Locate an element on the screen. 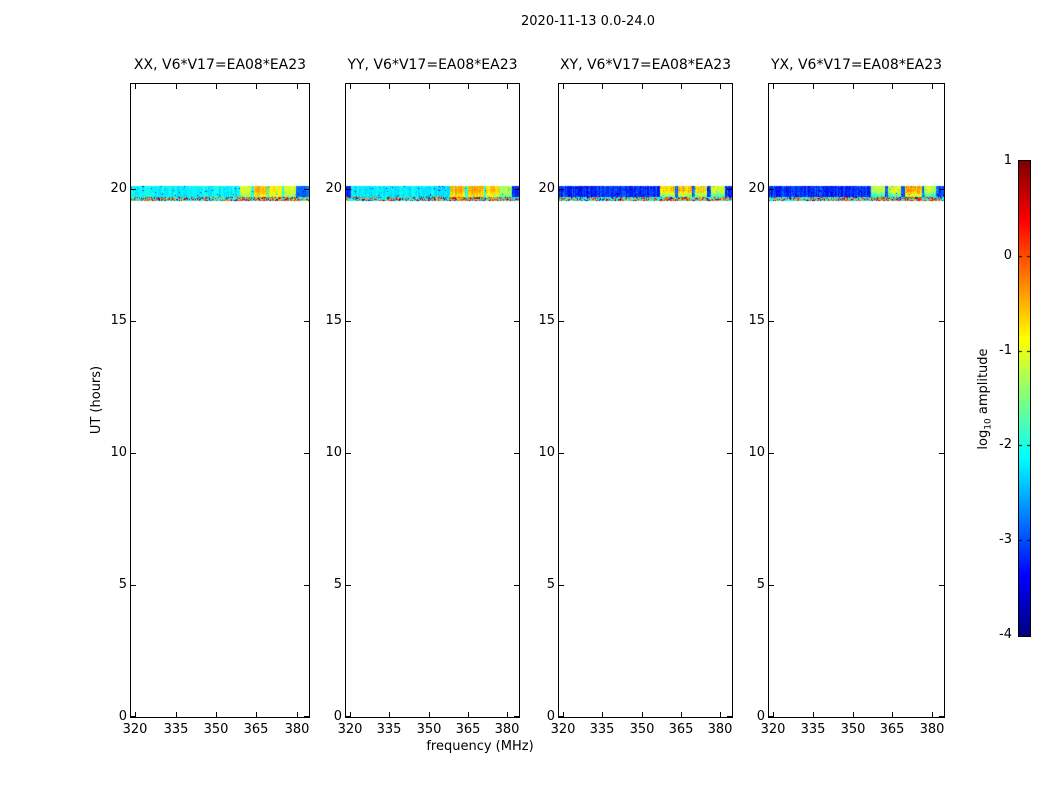 This screenshot has height=800, width=1050. panel-yx is located at coordinates (856, 400).